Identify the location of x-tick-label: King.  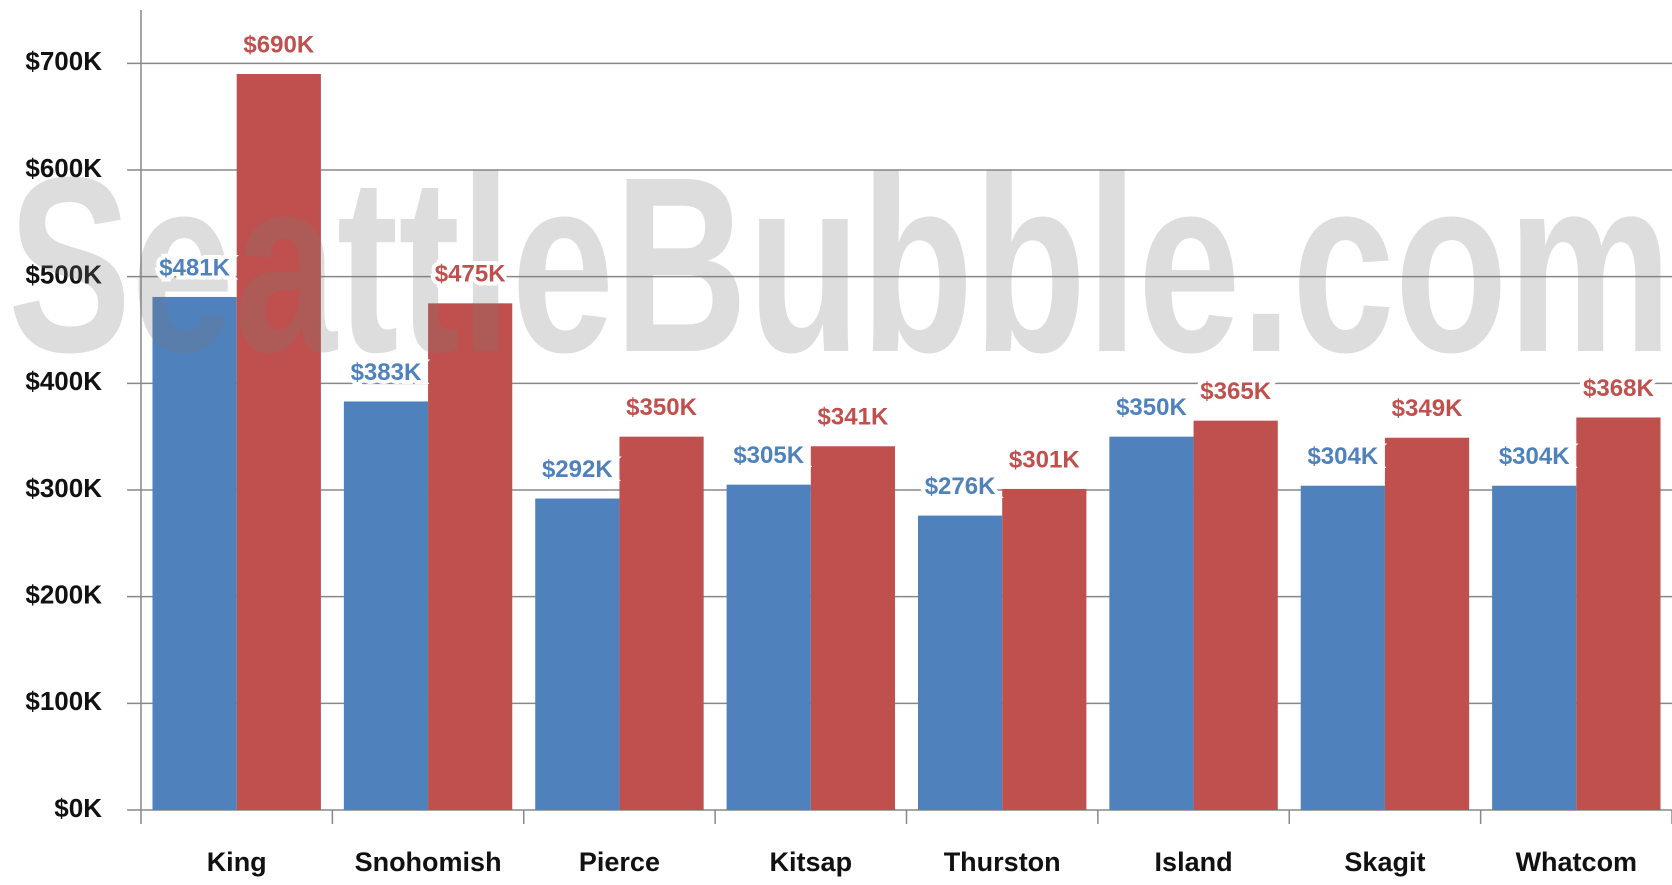
(237, 862).